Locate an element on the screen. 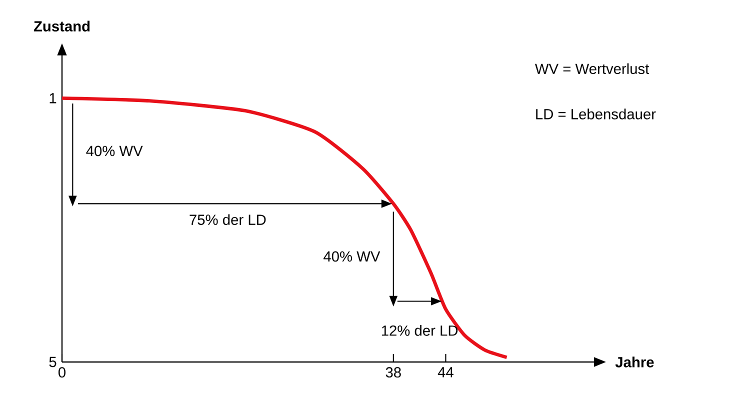 The image size is (736, 406). x-tick-label: 0 is located at coordinates (62, 372).